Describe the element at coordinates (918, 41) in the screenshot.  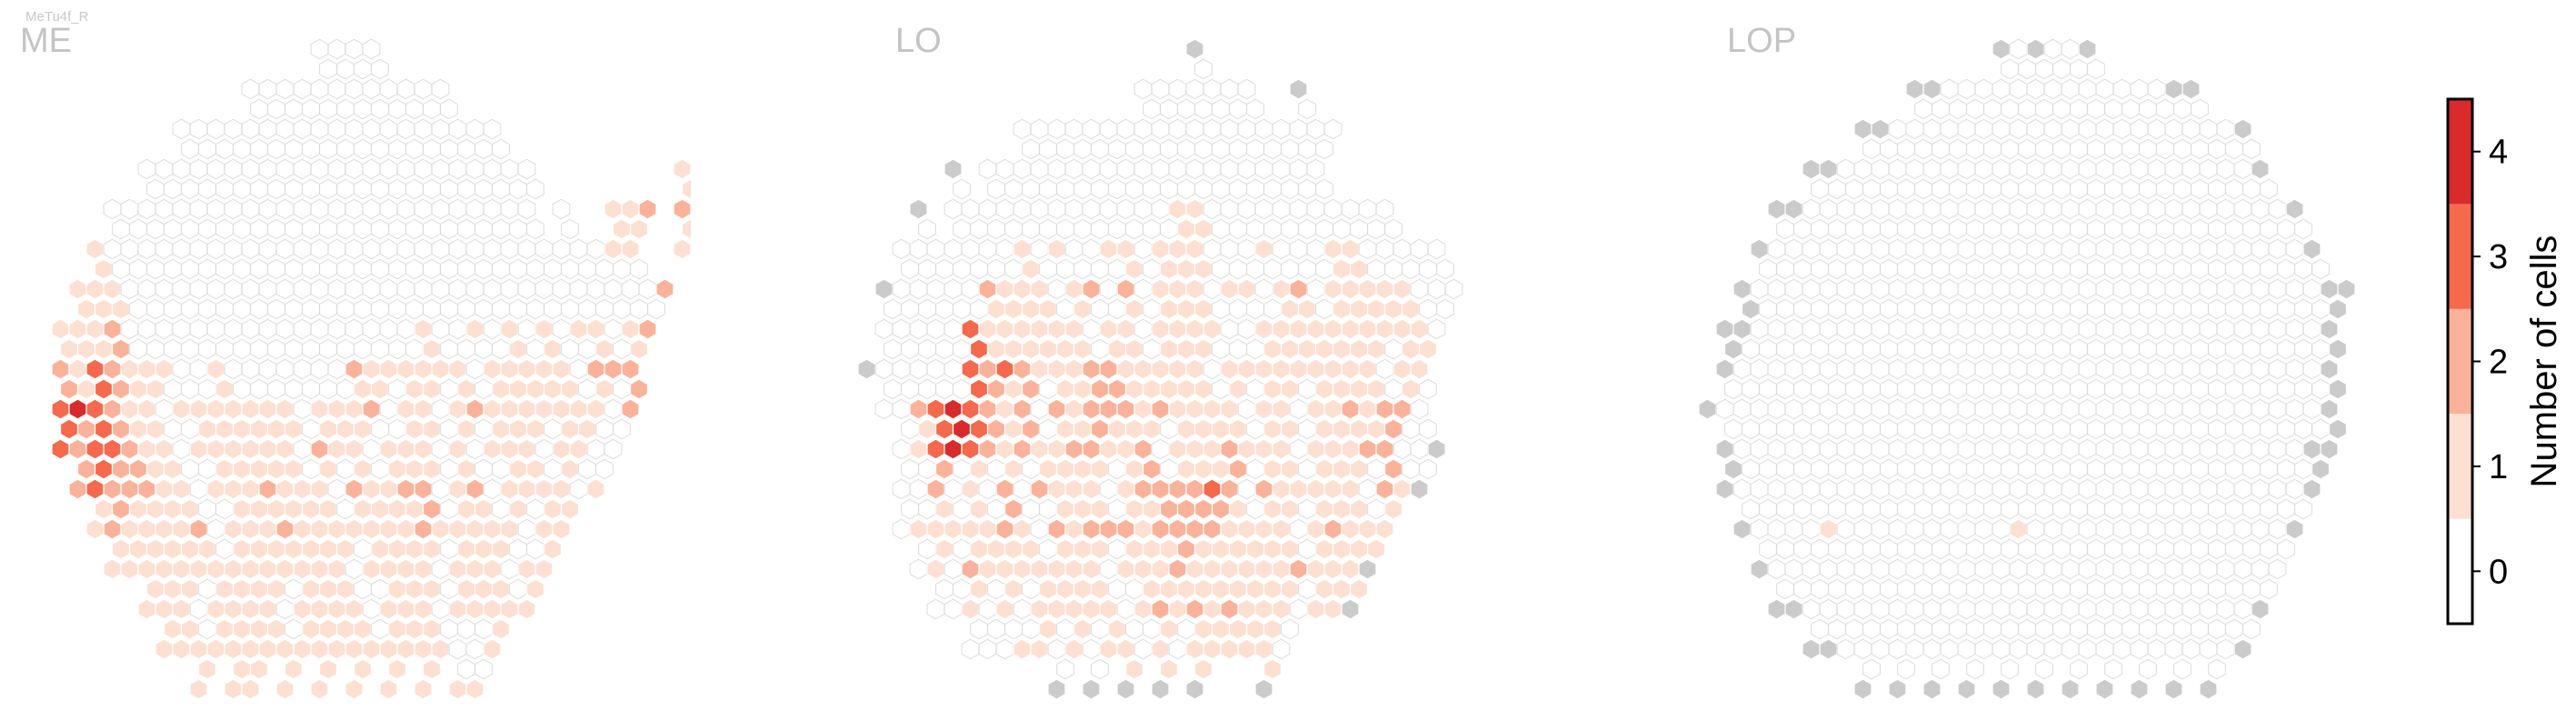
I see `panel-title-lo: LO` at that location.